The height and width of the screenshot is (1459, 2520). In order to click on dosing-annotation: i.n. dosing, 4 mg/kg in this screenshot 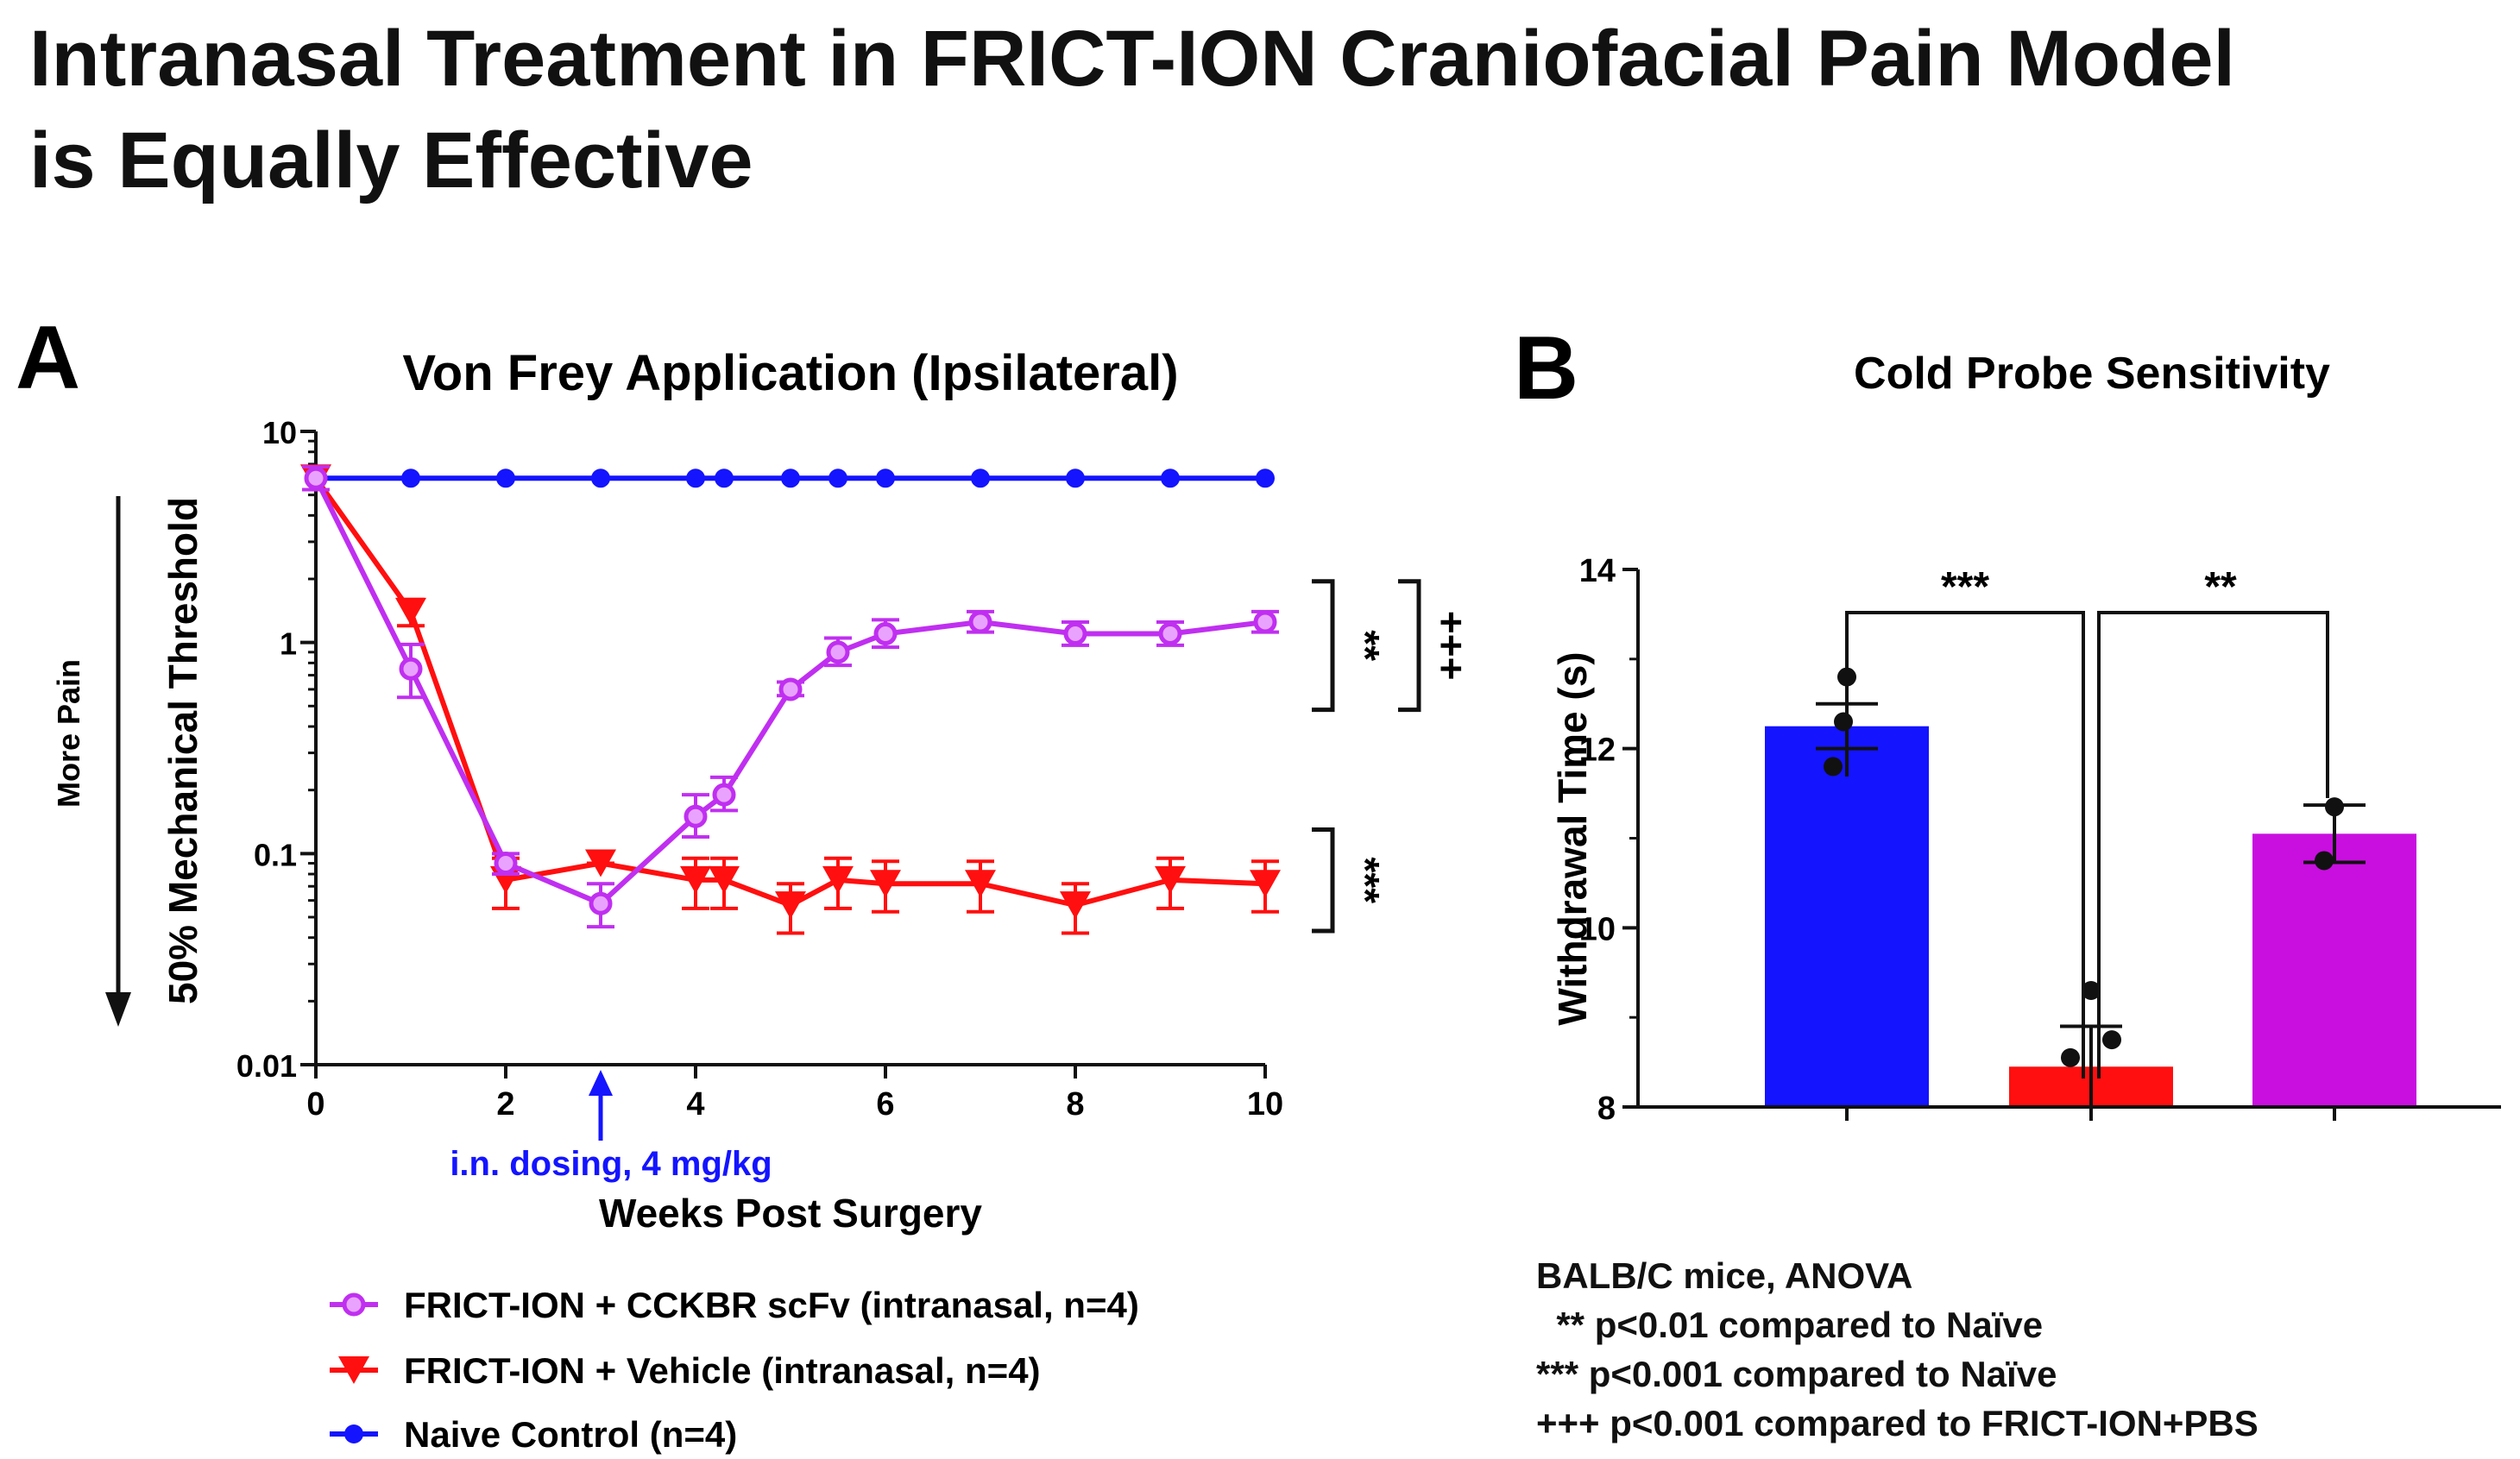, I will do `click(611, 1164)`.